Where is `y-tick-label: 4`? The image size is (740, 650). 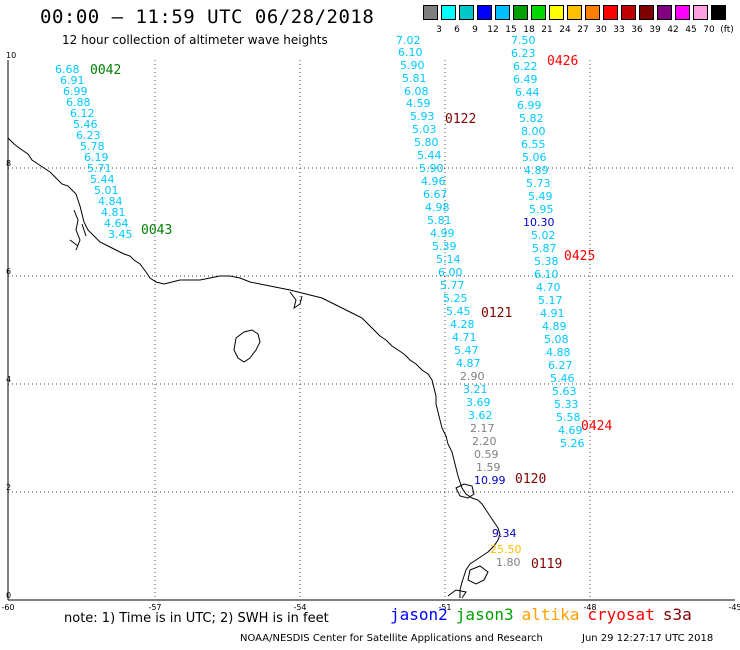 y-tick-label: 4 is located at coordinates (8, 379).